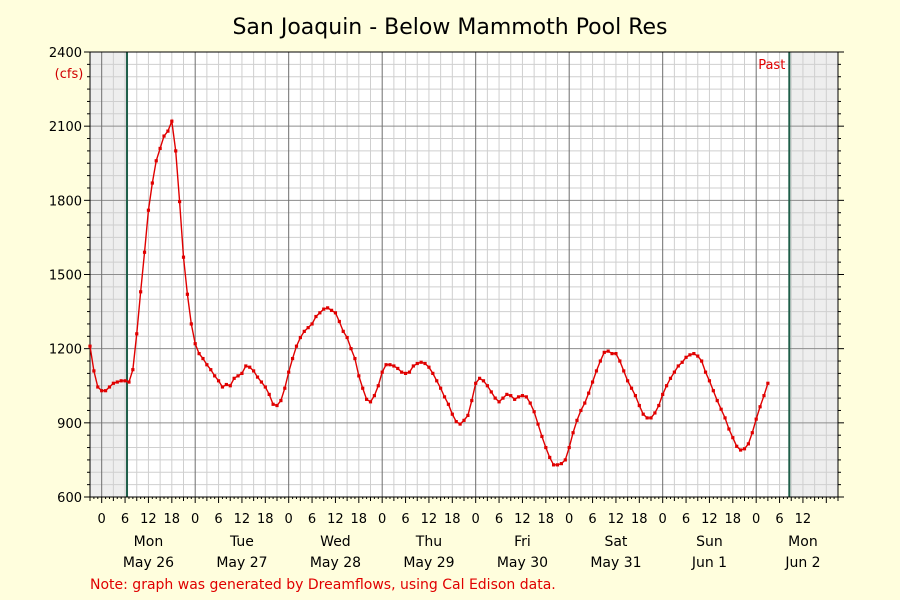 The width and height of the screenshot is (900, 600). What do you see at coordinates (69, 424) in the screenshot?
I see `y-tick-label: 900` at bounding box center [69, 424].